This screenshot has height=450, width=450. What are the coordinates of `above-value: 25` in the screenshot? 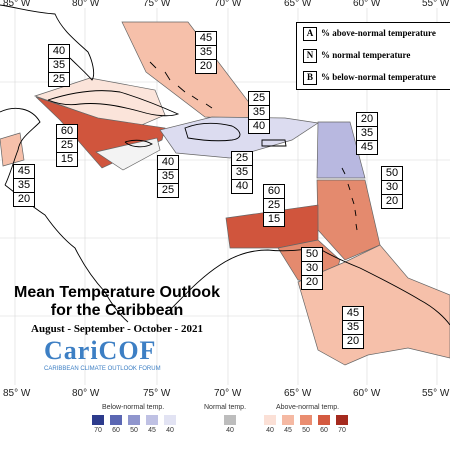 It's located at (242, 159).